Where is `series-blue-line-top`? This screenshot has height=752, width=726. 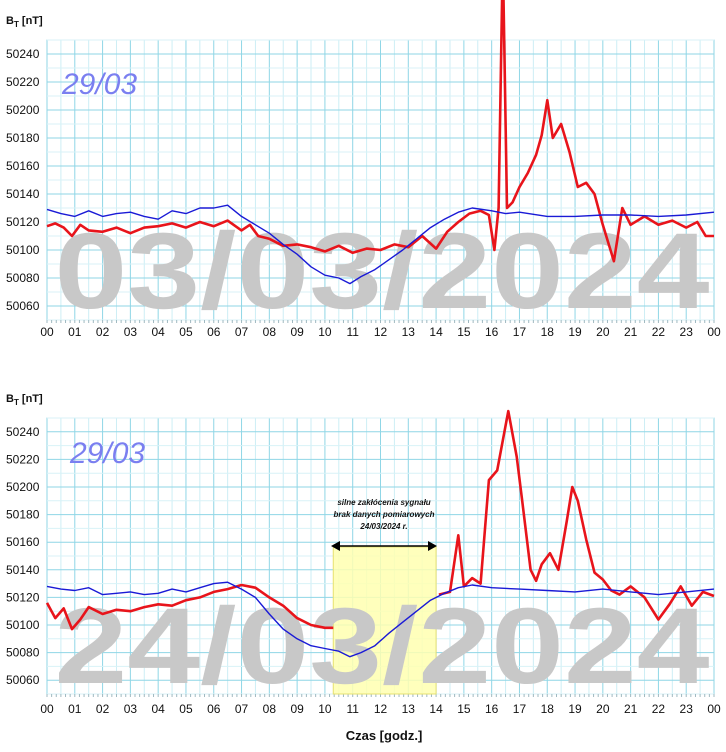
series-blue-line-top is located at coordinates (380, 244).